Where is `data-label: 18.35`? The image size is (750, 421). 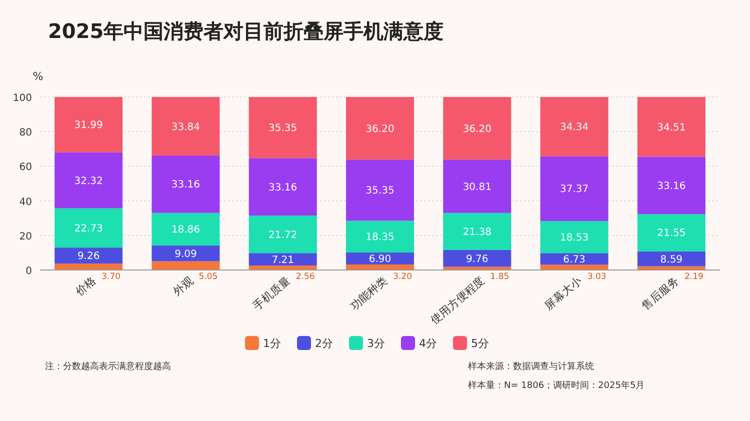
data-label: 18.35 is located at coordinates (380, 238).